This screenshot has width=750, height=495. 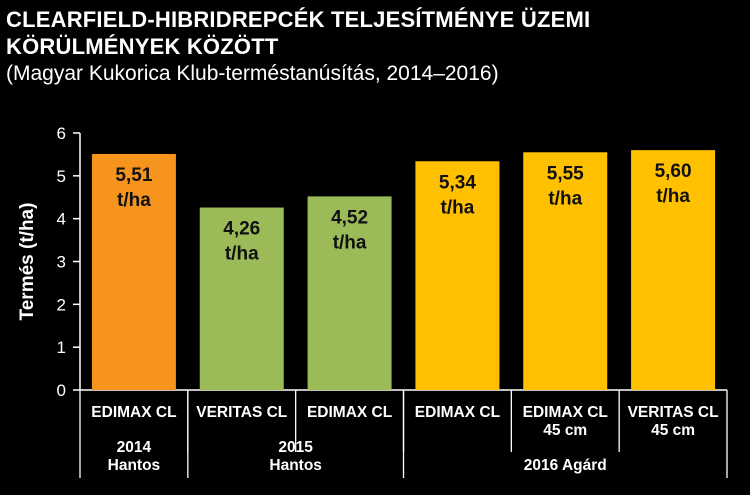 I want to click on y-tick-label: 4, so click(x=61, y=219).